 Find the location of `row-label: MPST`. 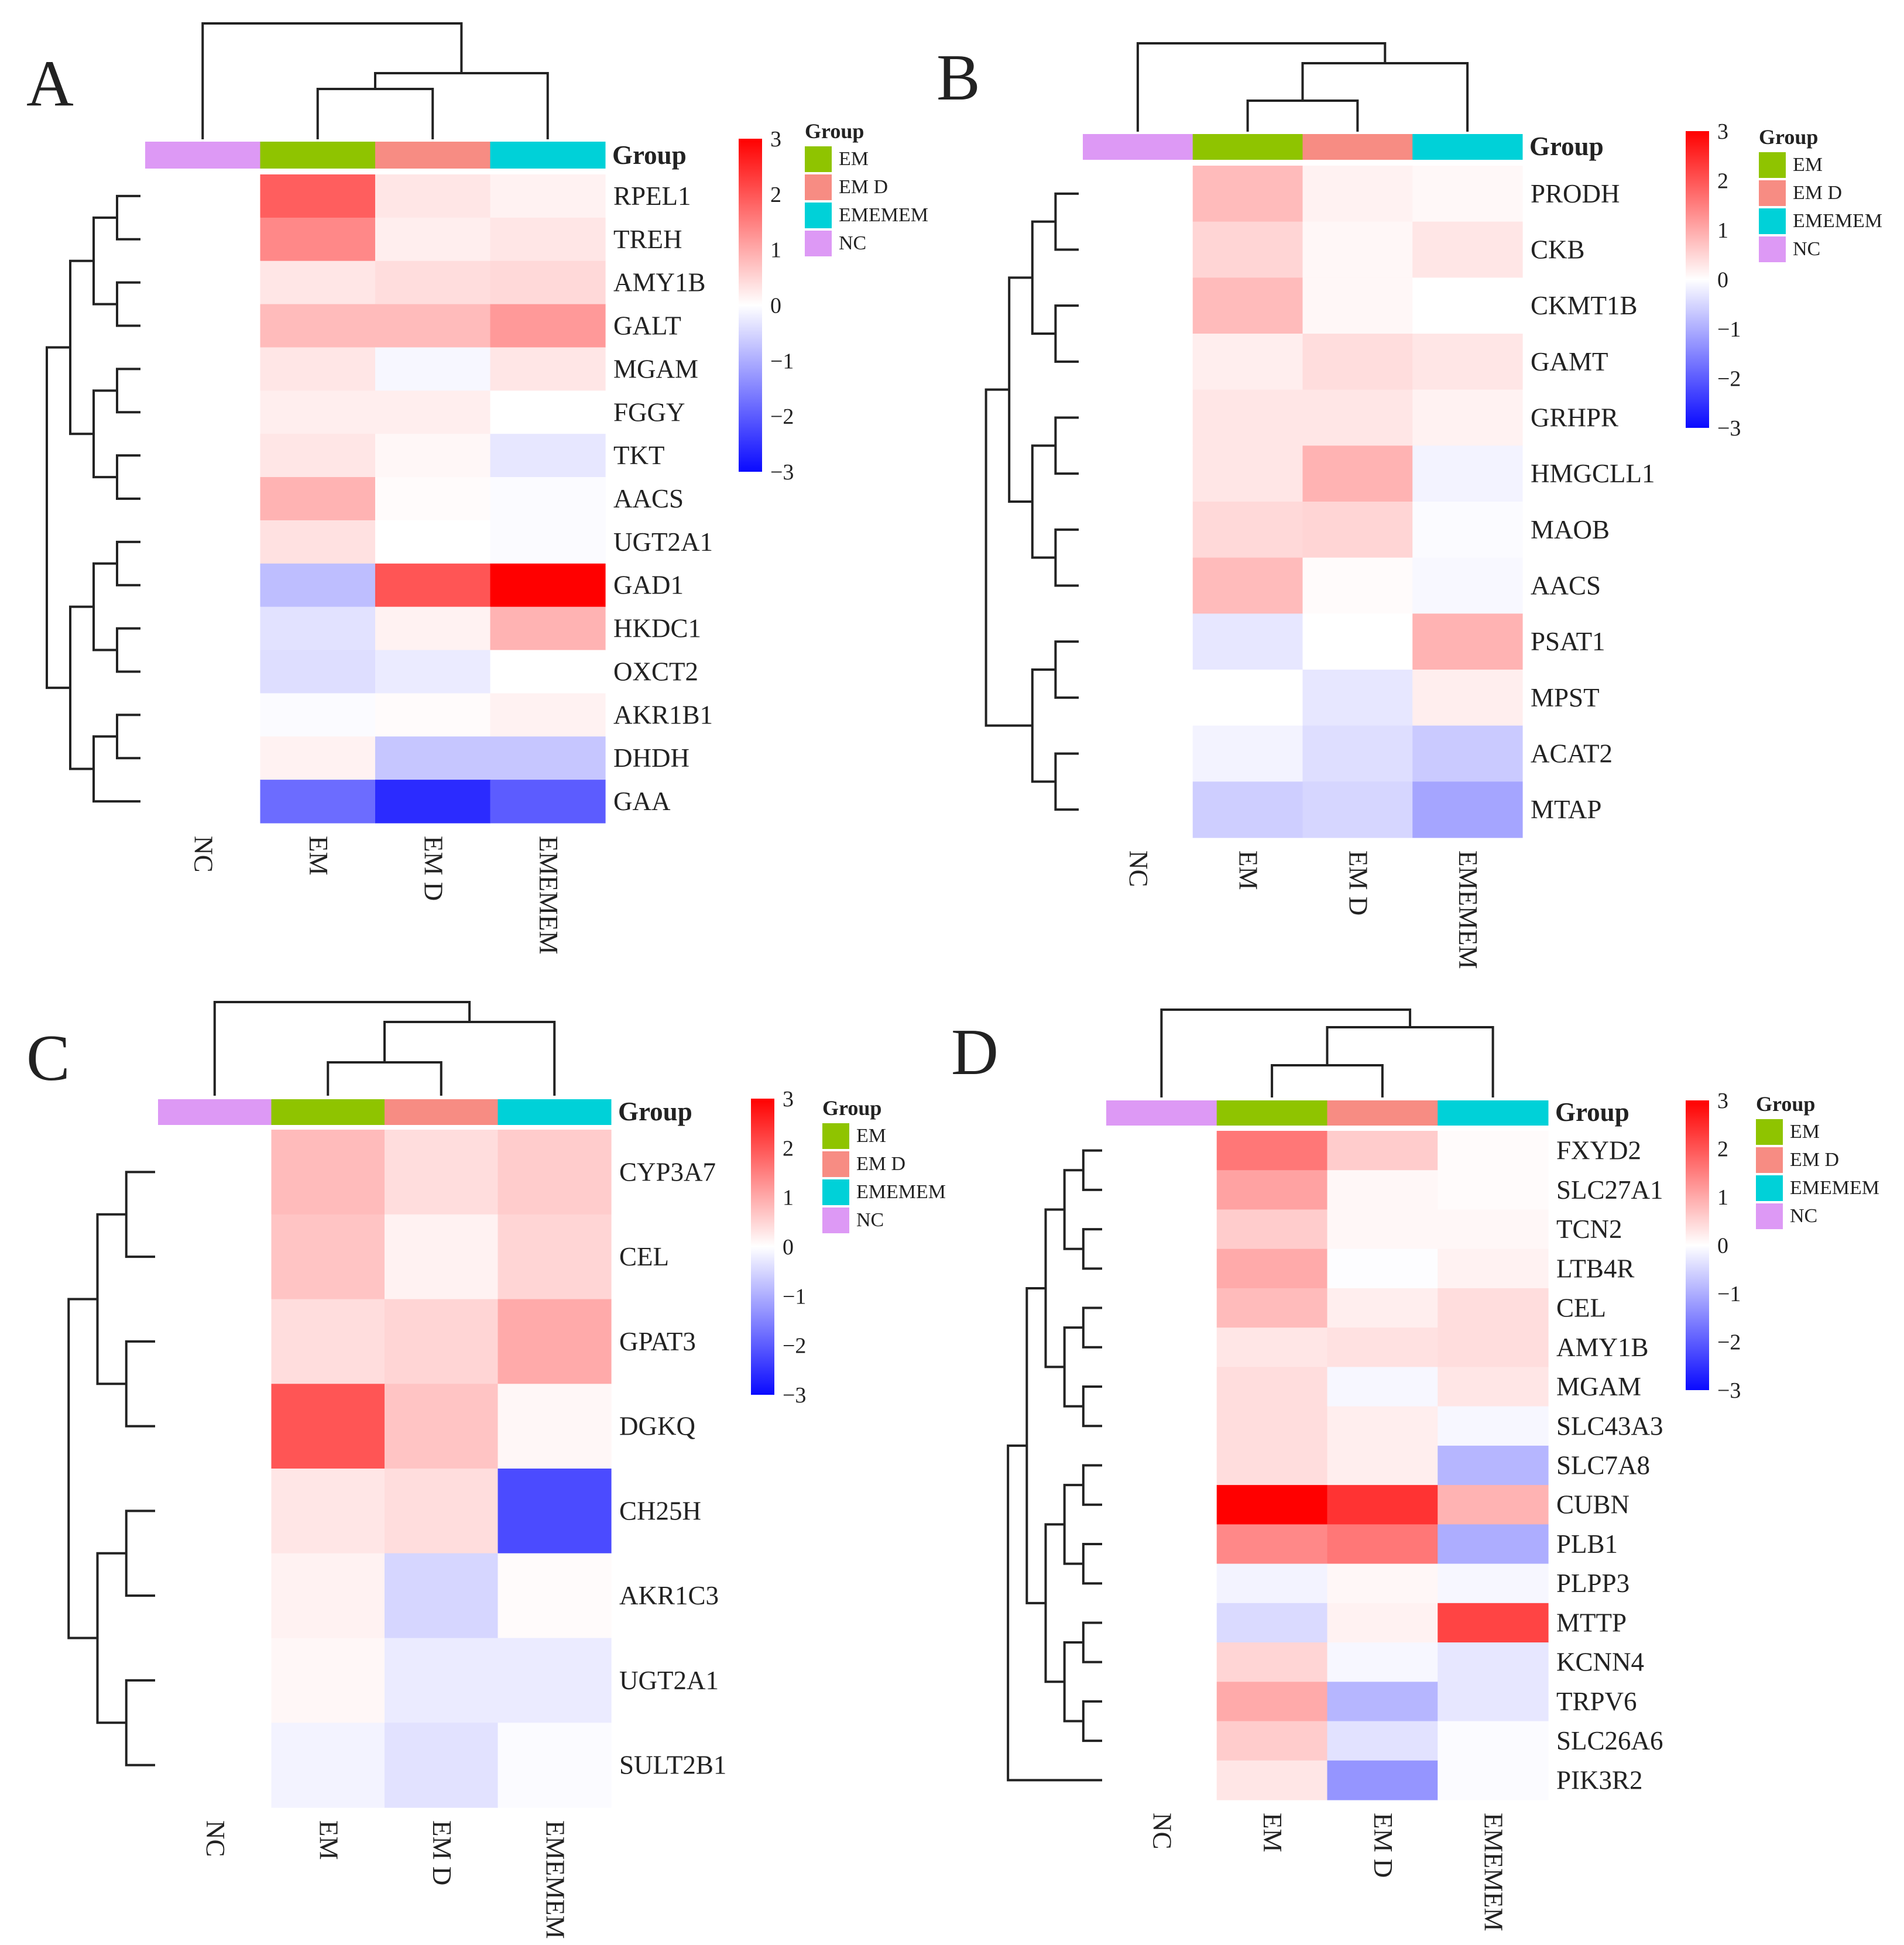

row-label: MPST is located at coordinates (1565, 698).